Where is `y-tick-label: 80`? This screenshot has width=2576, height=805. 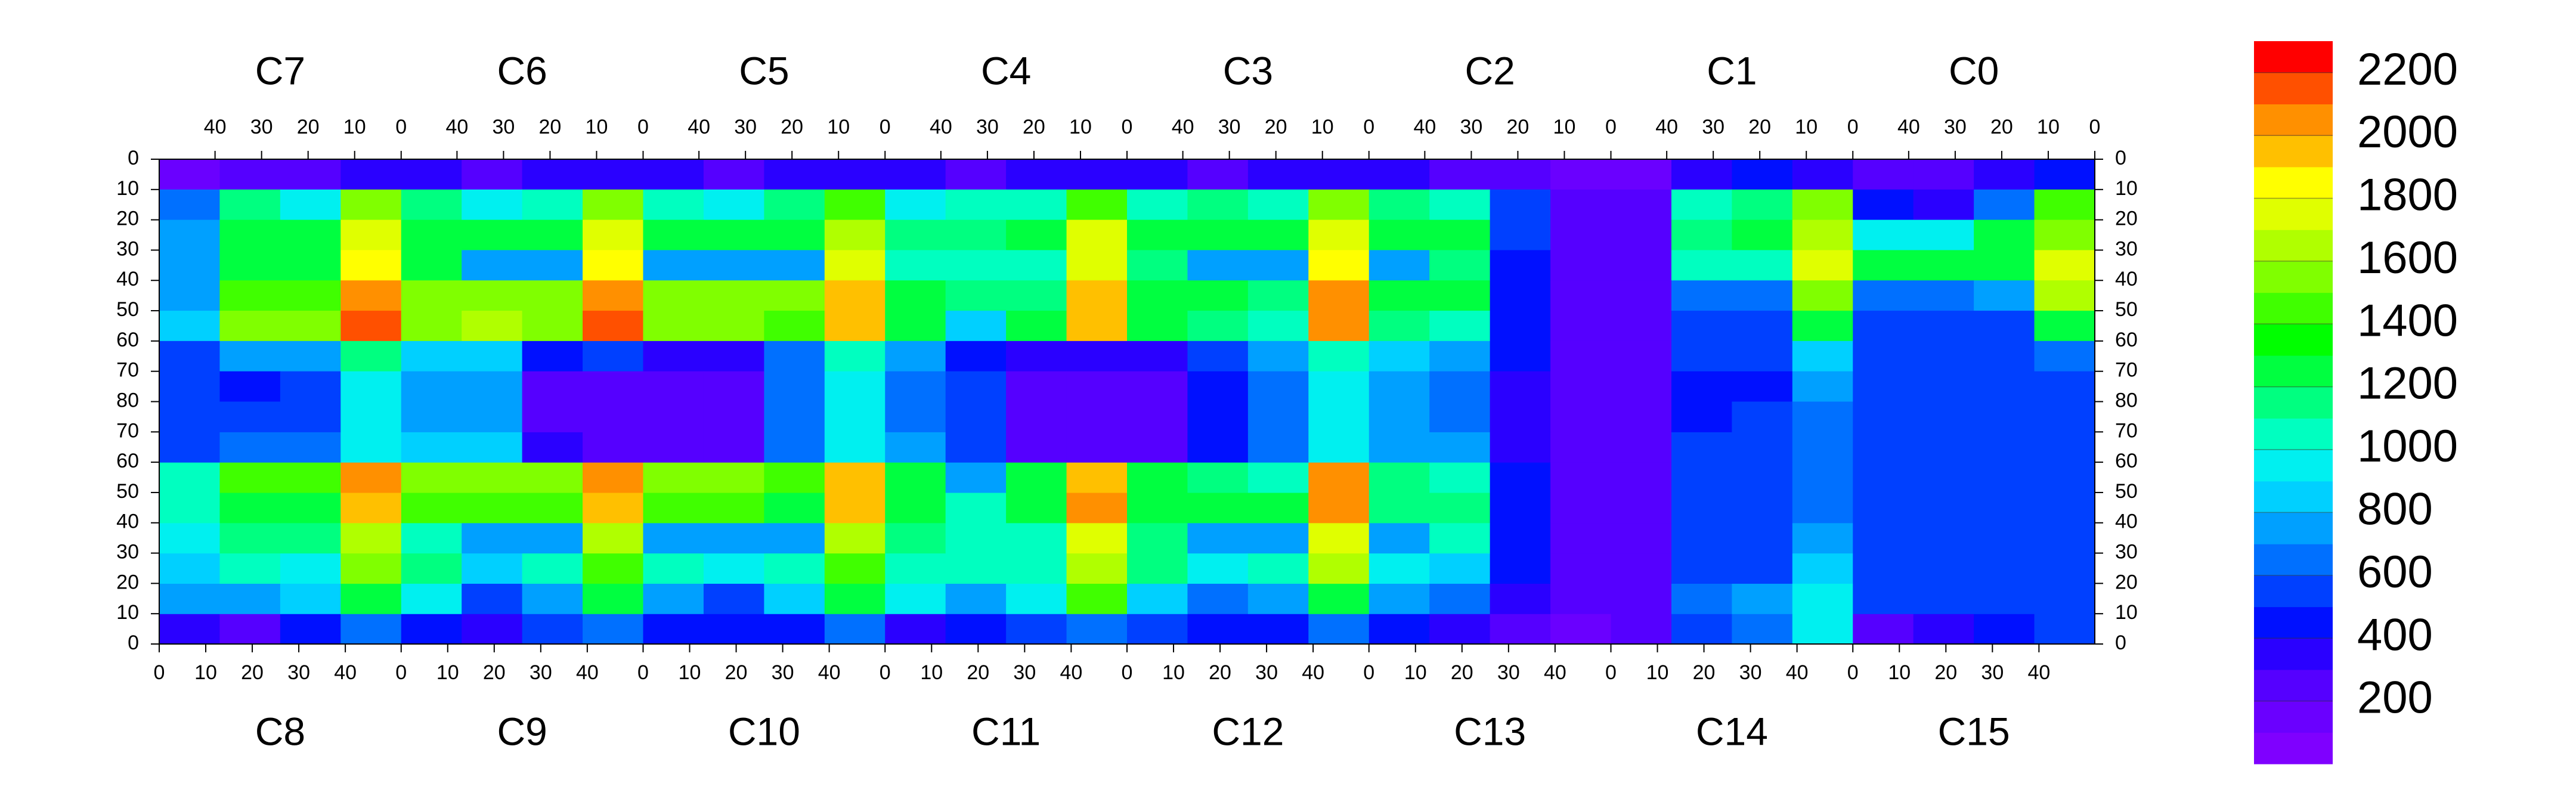 y-tick-label: 80 is located at coordinates (127, 400).